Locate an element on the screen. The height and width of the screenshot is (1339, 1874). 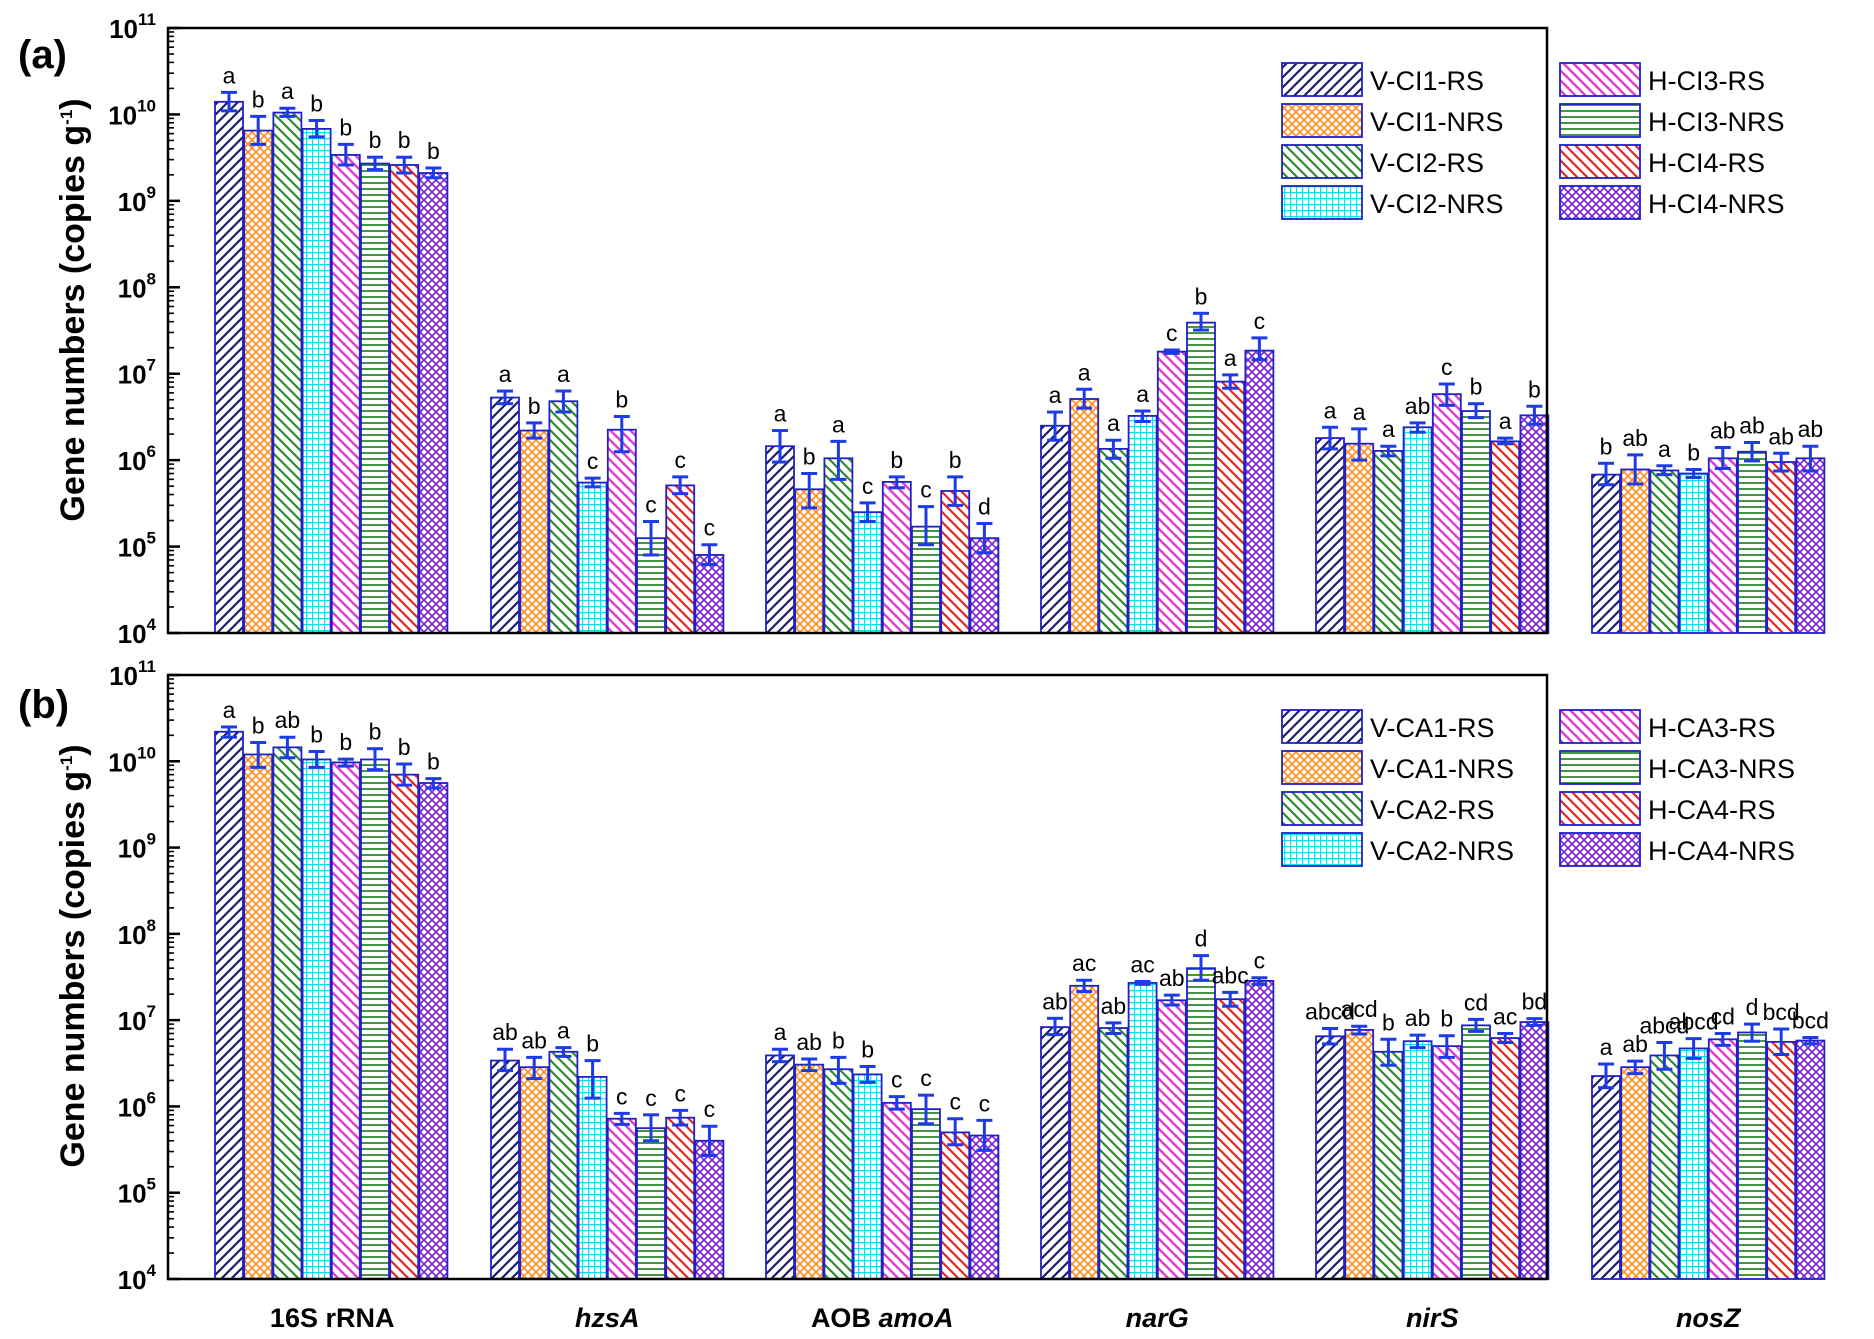
significance-letter: abcd is located at coordinates (1694, 1022).